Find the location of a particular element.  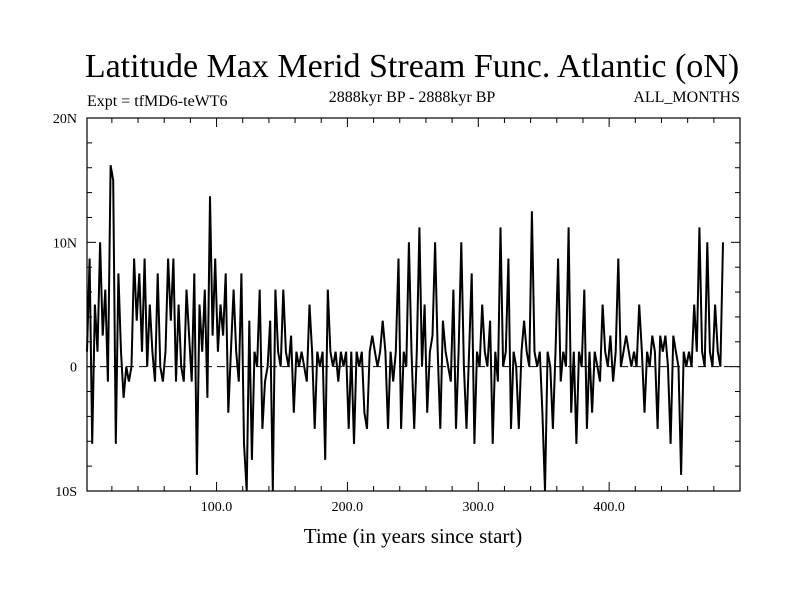

x-tick-label: 300.0 is located at coordinates (479, 507).